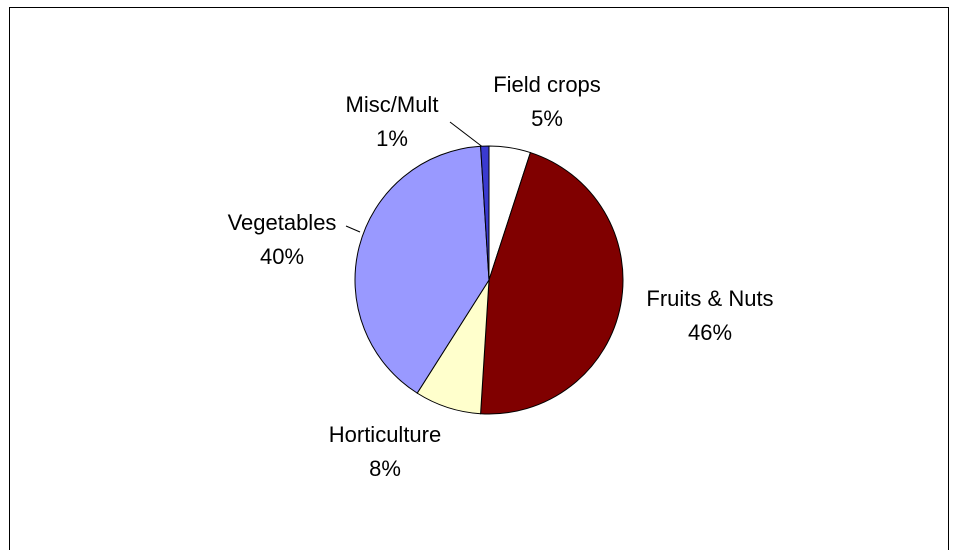  What do you see at coordinates (385, 434) in the screenshot?
I see `slice-label: Horticulture` at bounding box center [385, 434].